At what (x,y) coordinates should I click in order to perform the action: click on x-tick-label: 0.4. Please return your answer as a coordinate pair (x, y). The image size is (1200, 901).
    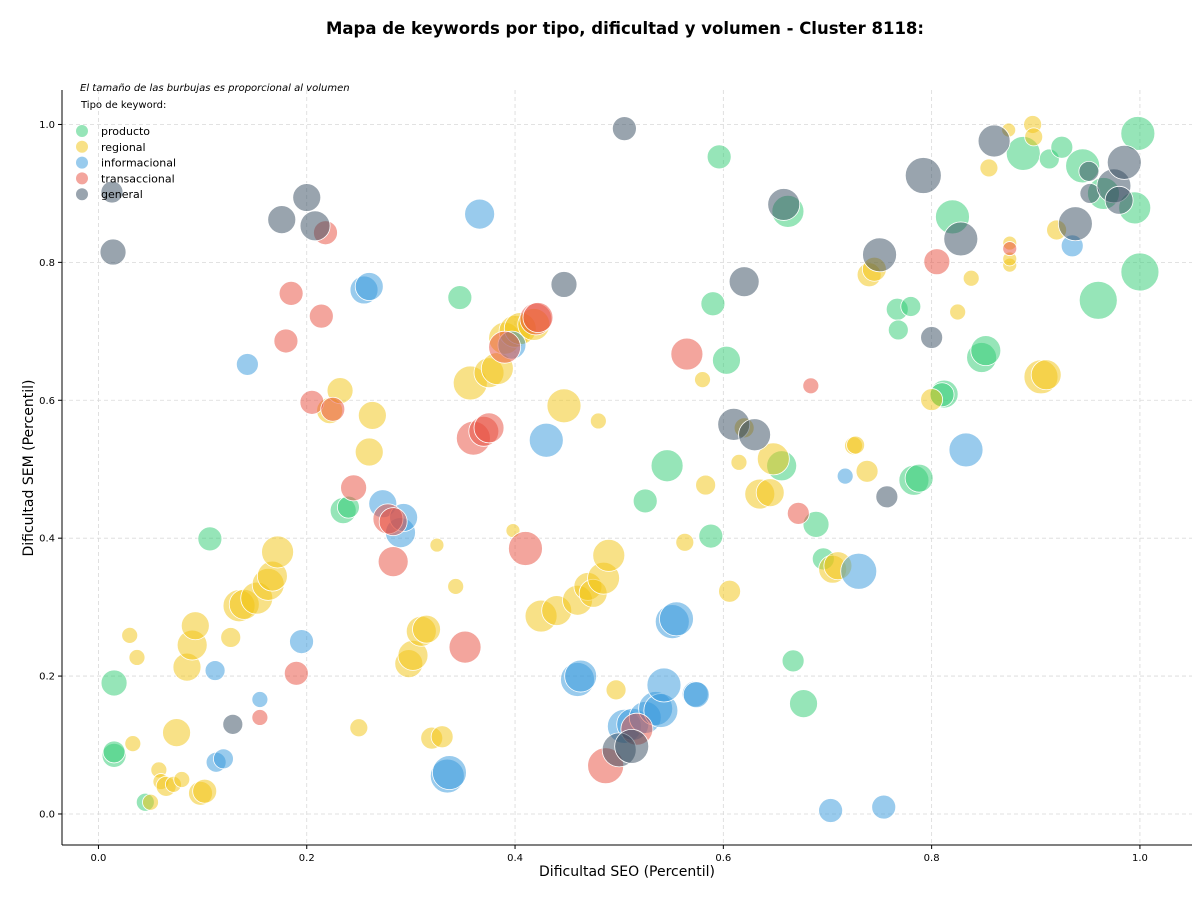
    Looking at the image, I should click on (515, 858).